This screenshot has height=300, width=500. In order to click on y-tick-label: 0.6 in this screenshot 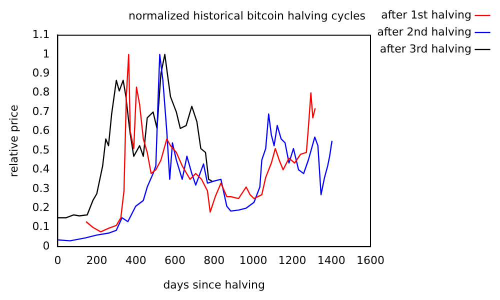, I will do `click(41, 131)`.